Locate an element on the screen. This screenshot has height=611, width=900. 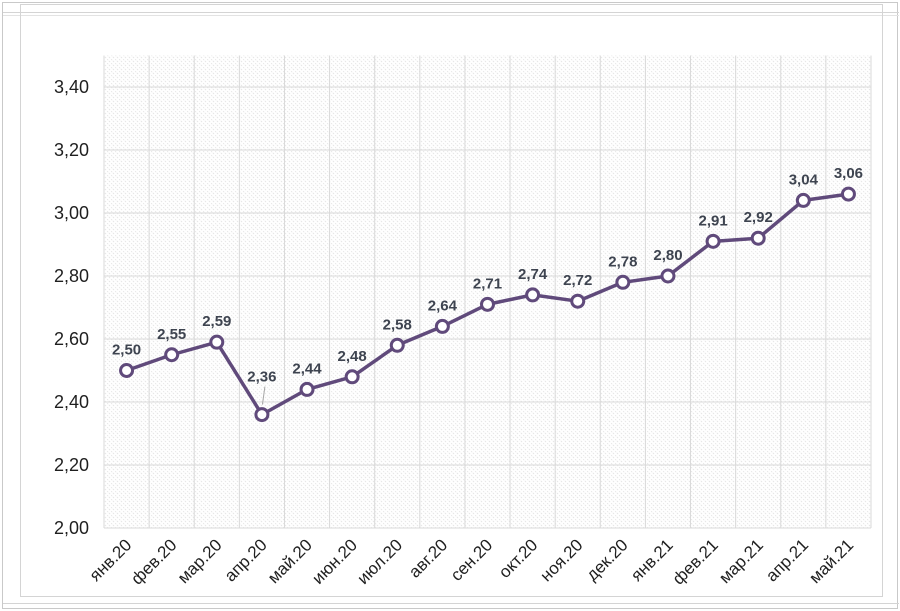
x-tick-label: сен.20 is located at coordinates (471, 559).